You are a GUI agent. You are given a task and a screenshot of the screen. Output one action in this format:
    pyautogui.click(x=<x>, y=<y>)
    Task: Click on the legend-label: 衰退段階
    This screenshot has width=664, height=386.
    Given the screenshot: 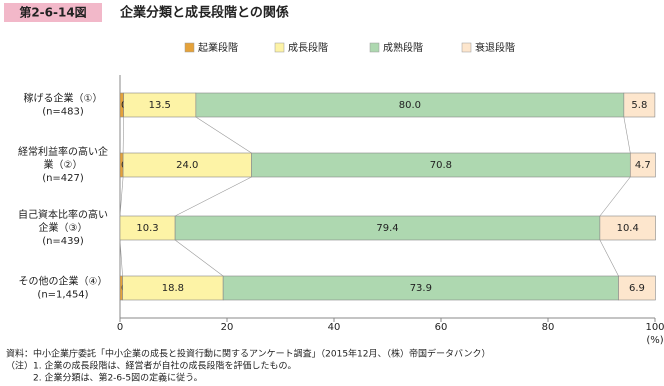 What is the action you would take?
    pyautogui.click(x=495, y=47)
    